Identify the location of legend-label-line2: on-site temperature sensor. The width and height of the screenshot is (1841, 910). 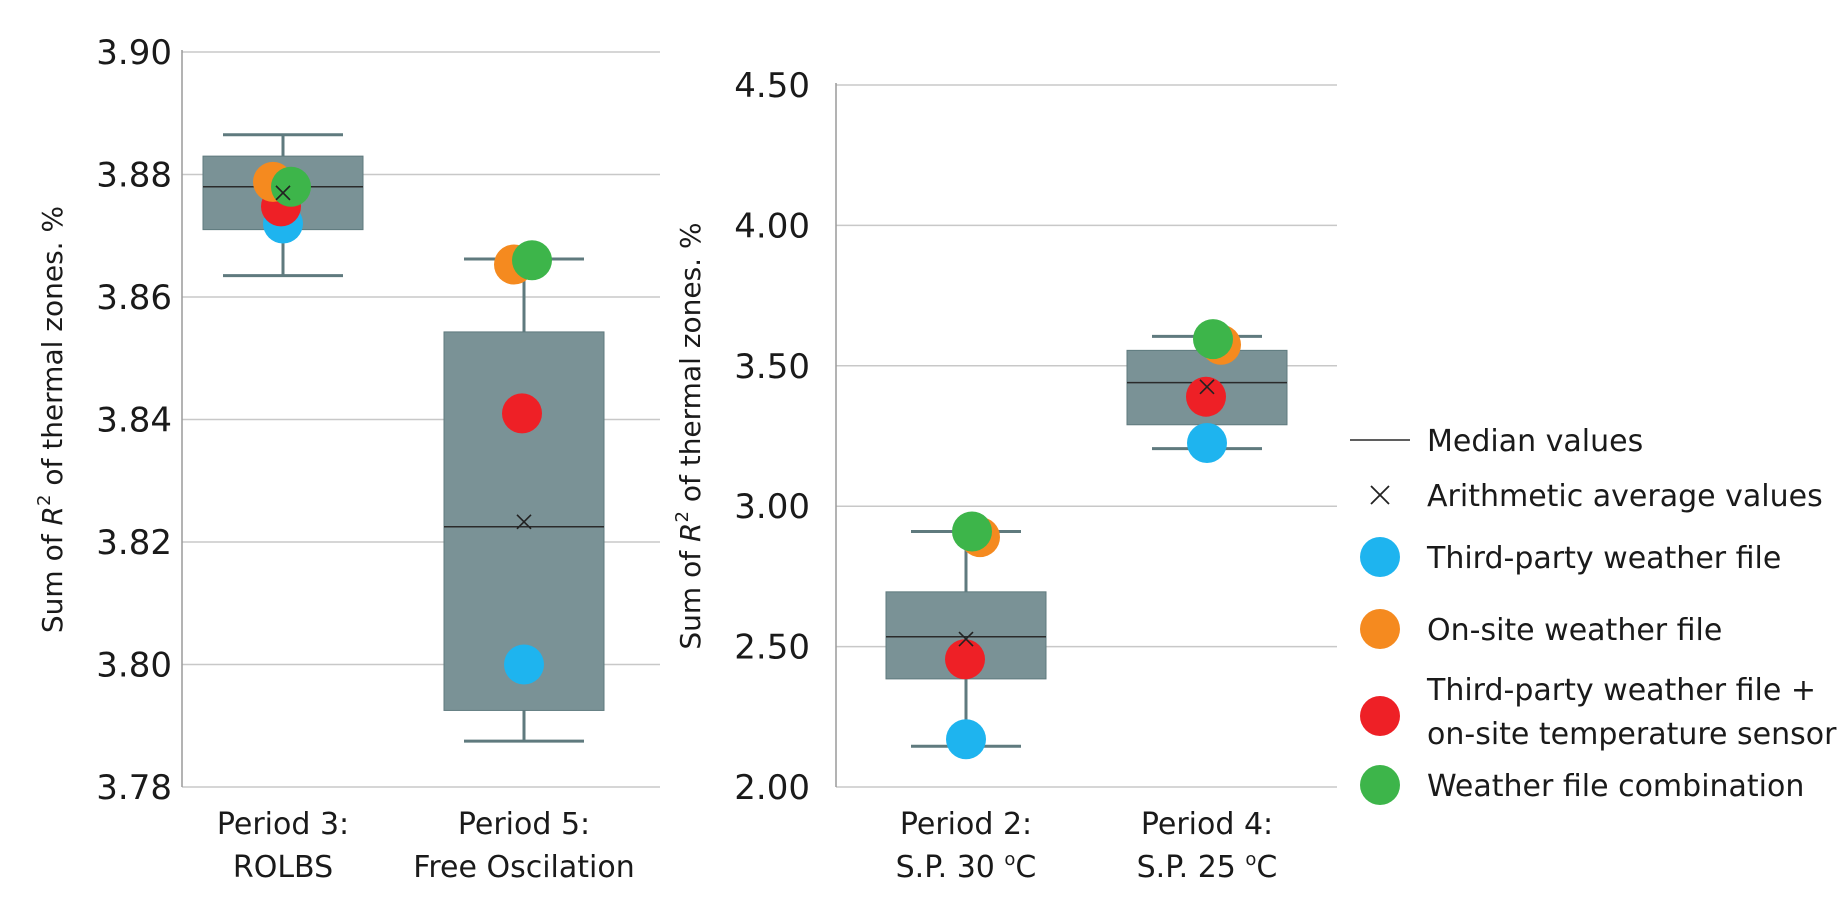
(1632, 734).